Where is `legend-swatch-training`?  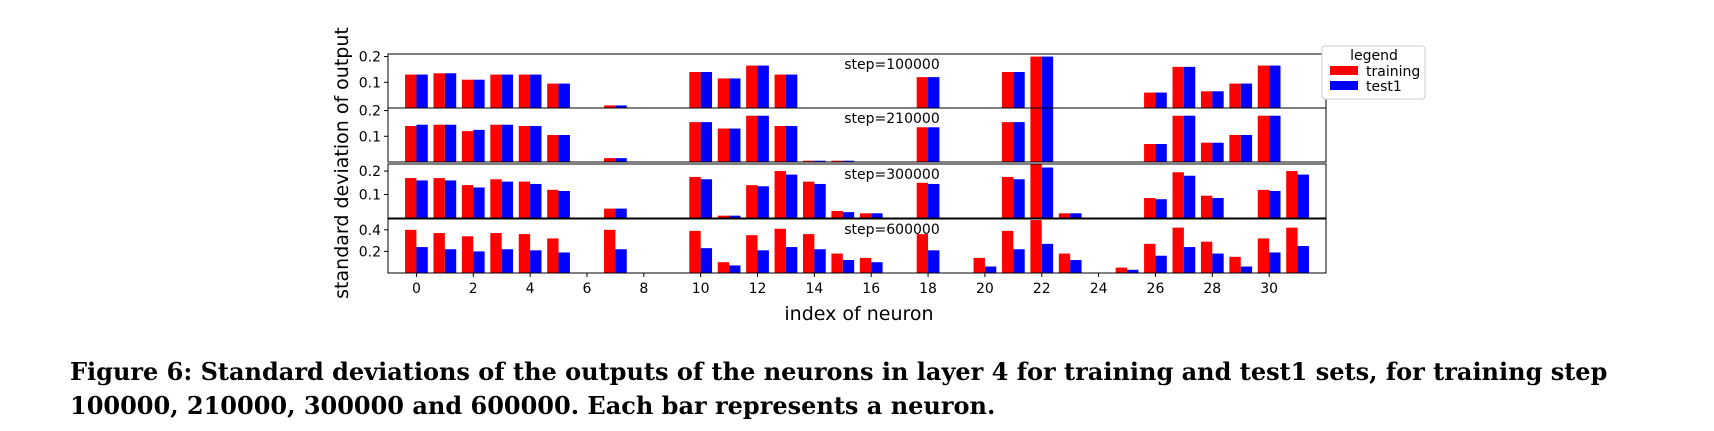
legend-swatch-training is located at coordinates (1344, 70).